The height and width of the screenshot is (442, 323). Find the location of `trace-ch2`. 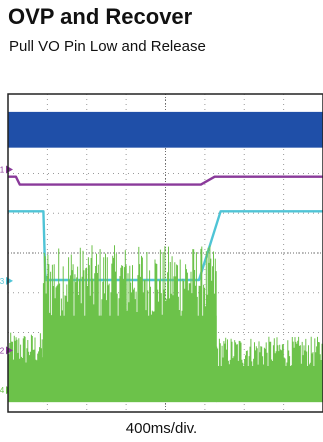

trace-ch2 is located at coordinates (165, 180).